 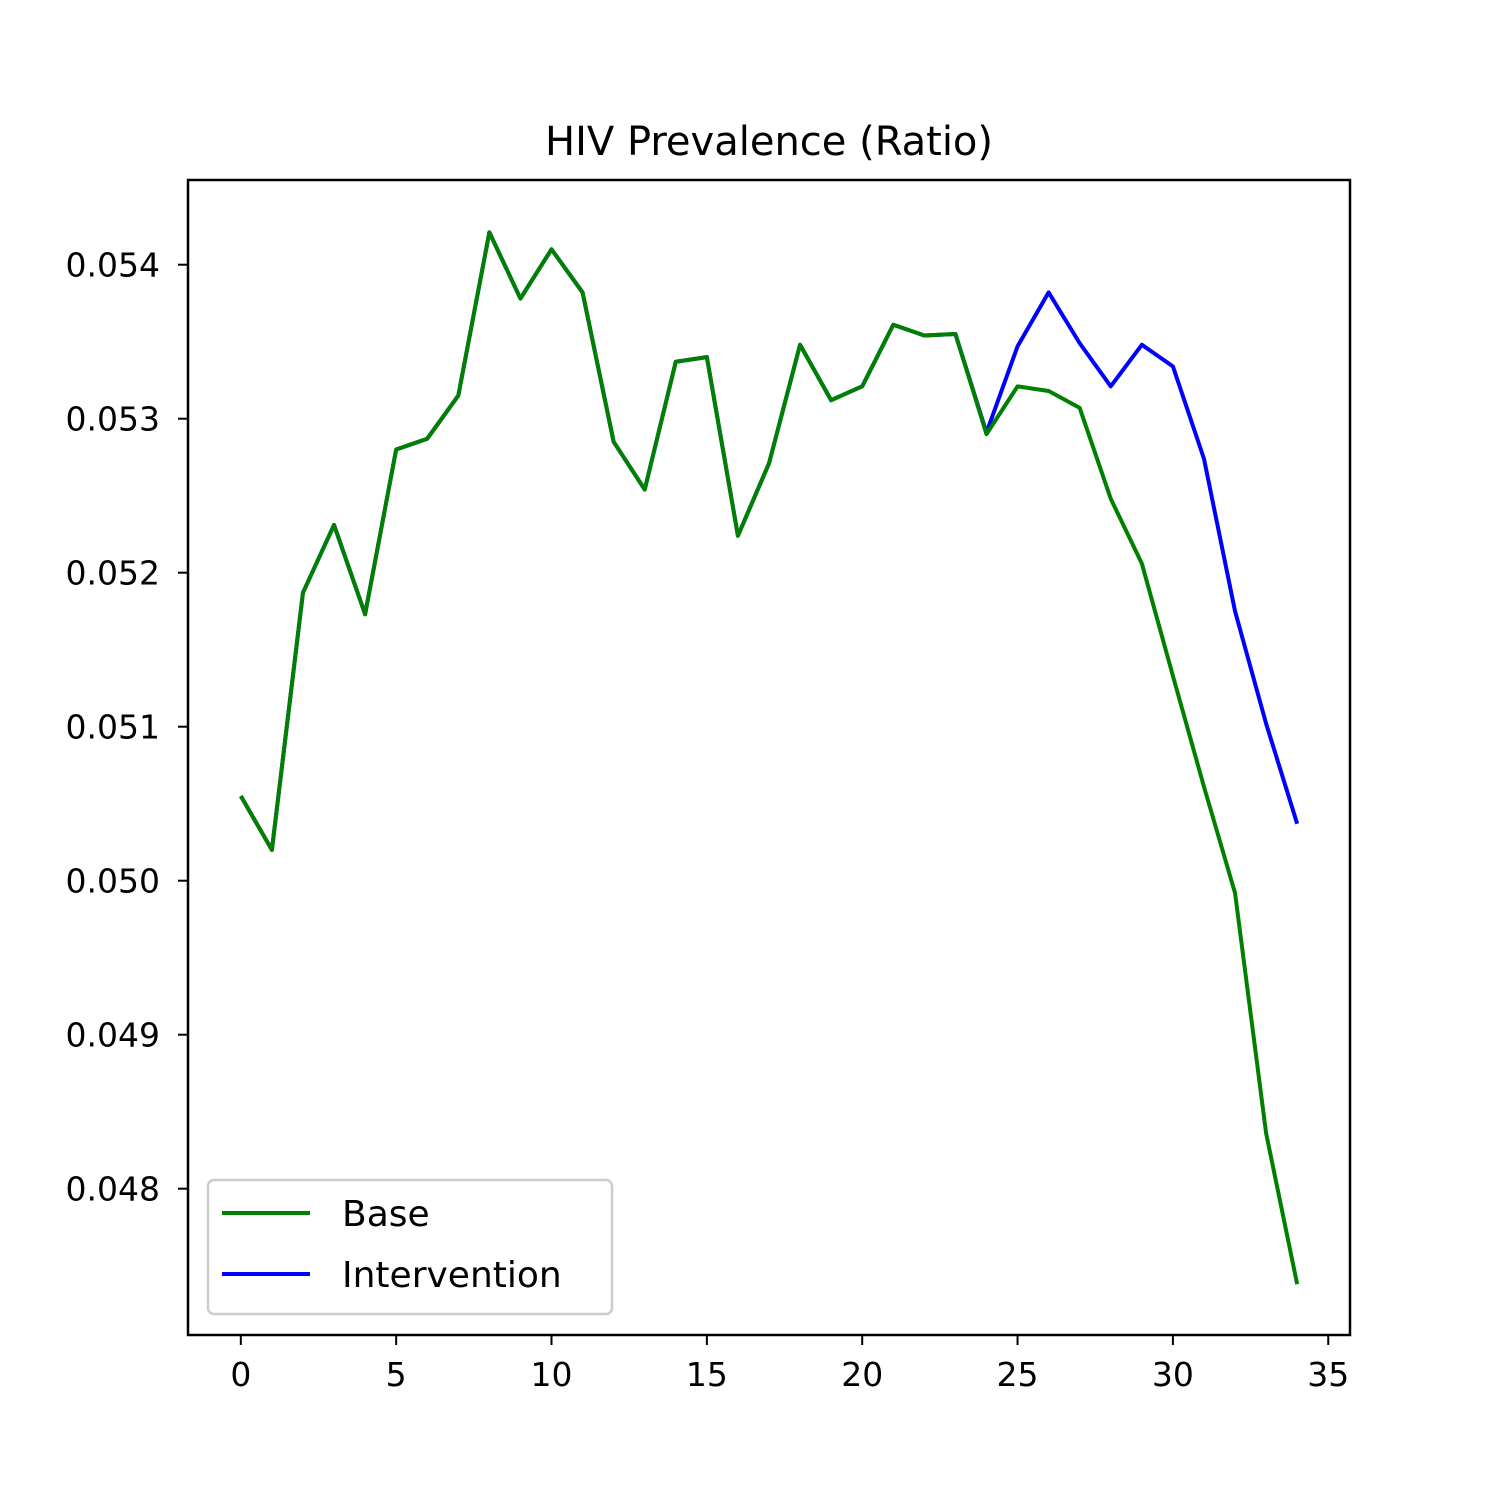 What do you see at coordinates (113, 265) in the screenshot?
I see `y-tick-label: 0.054` at bounding box center [113, 265].